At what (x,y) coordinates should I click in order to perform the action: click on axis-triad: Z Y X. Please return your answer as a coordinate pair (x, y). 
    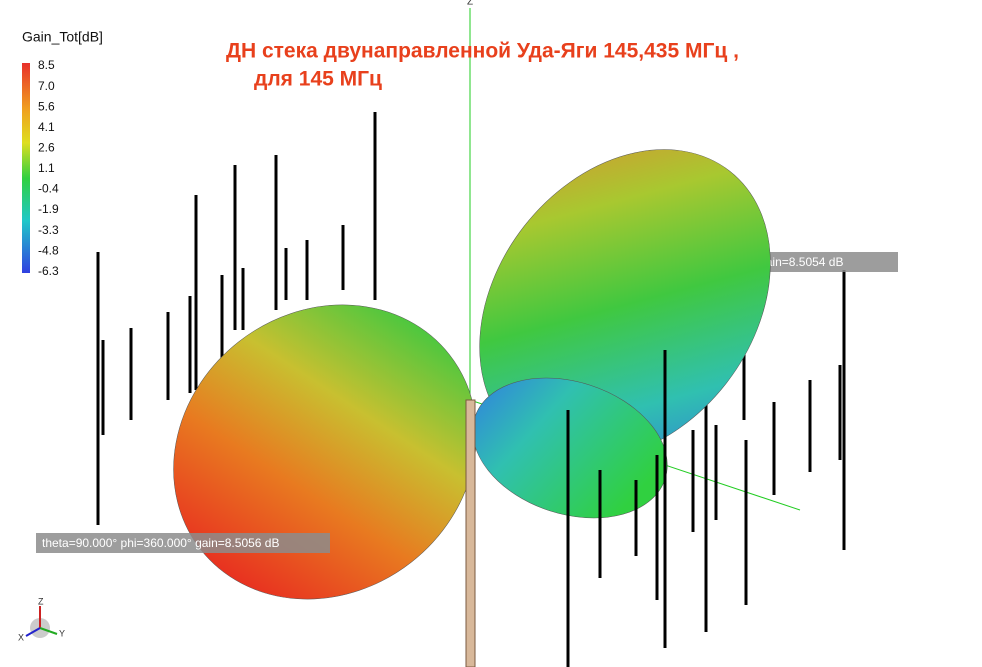
    Looking at the image, I should click on (41, 619).